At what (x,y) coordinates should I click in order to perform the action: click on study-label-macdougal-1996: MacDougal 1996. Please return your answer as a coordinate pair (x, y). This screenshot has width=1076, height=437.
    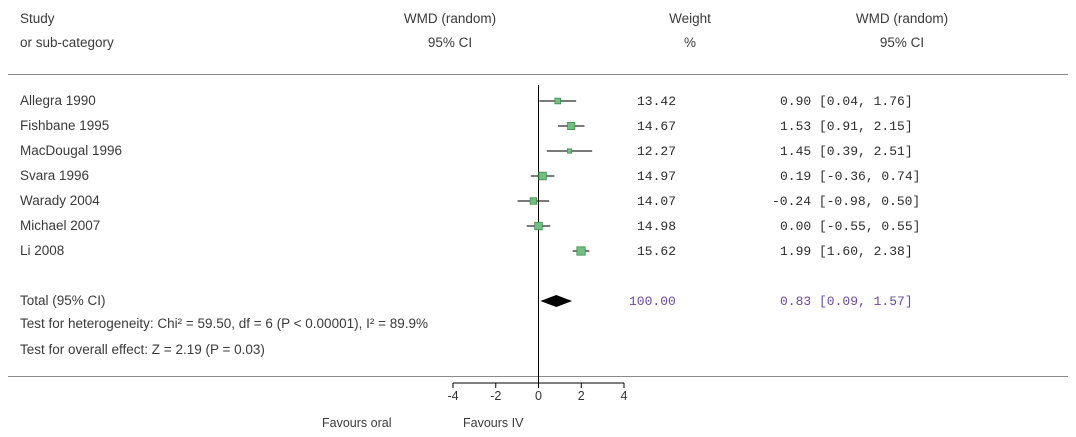
    Looking at the image, I should click on (71, 150).